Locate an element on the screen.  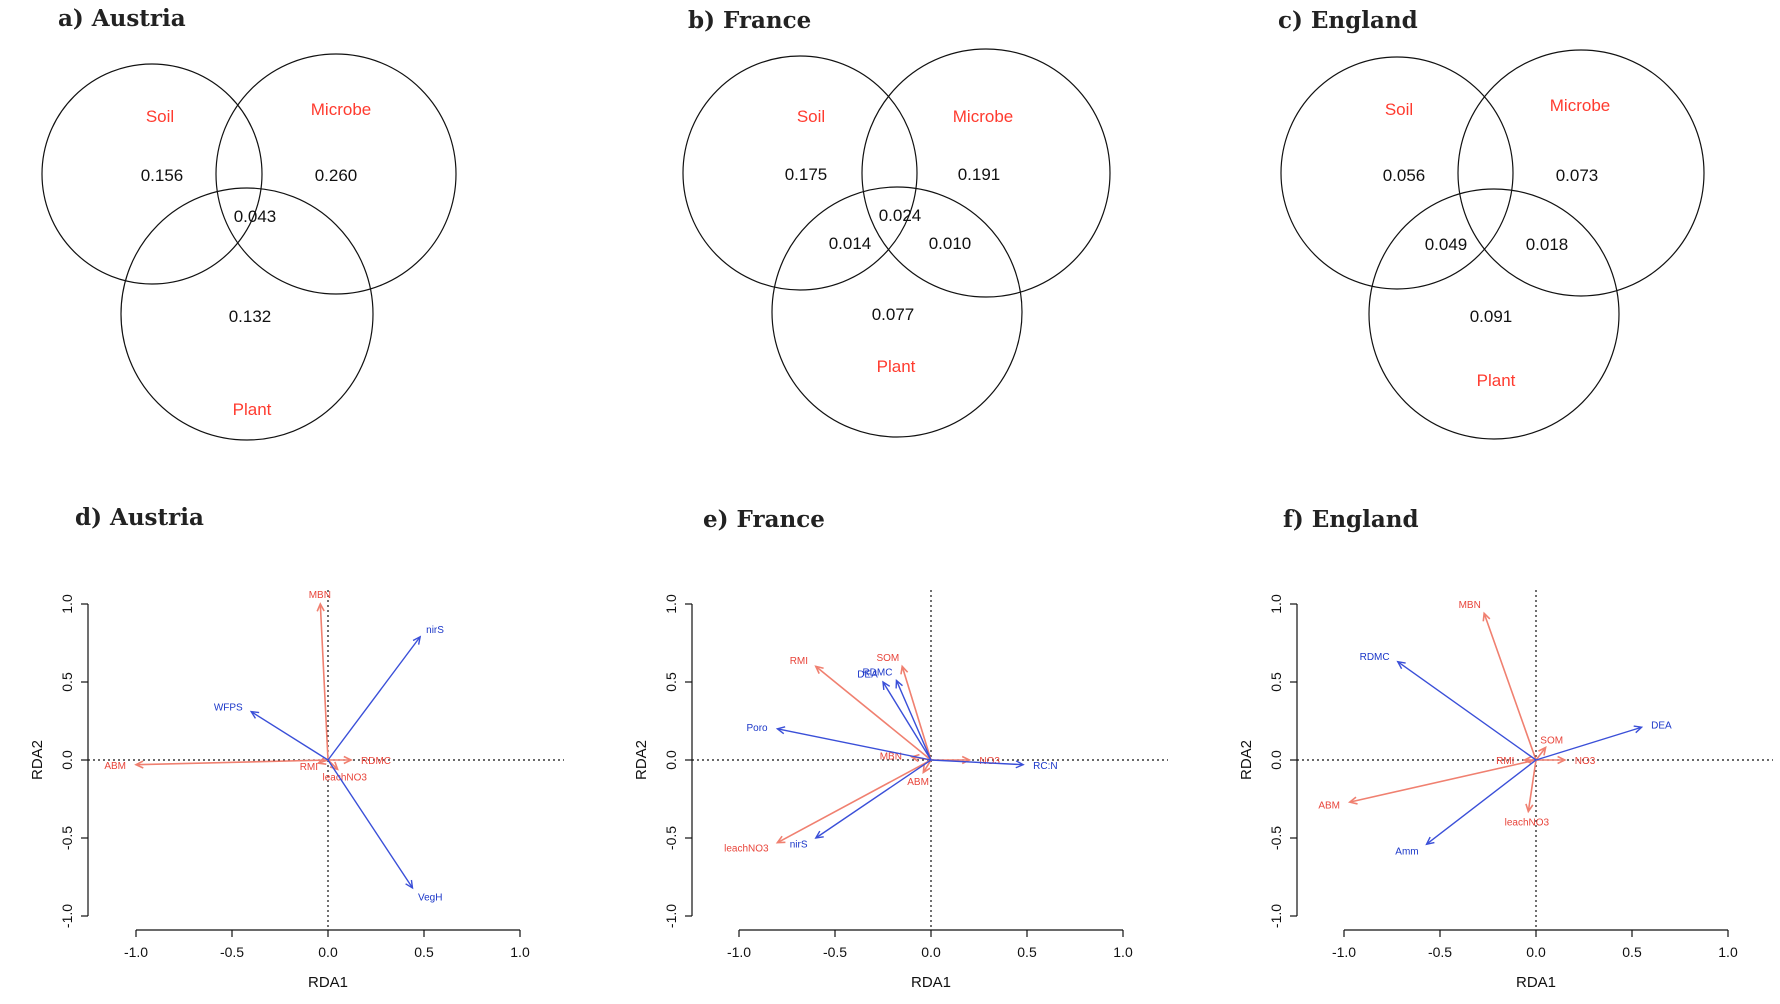
venn-england-microbe-label: Microbe is located at coordinates (1580, 105).